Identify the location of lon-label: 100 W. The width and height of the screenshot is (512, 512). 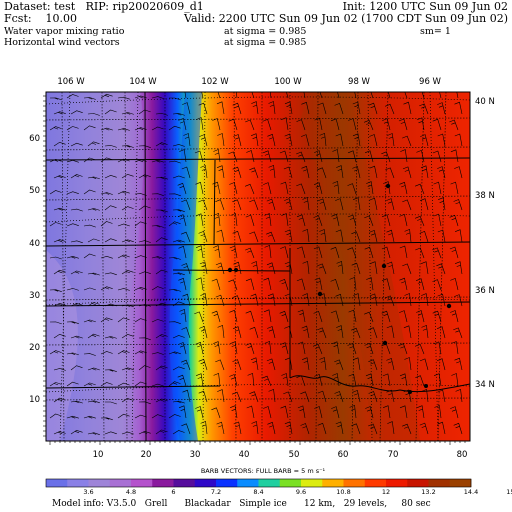
(288, 82).